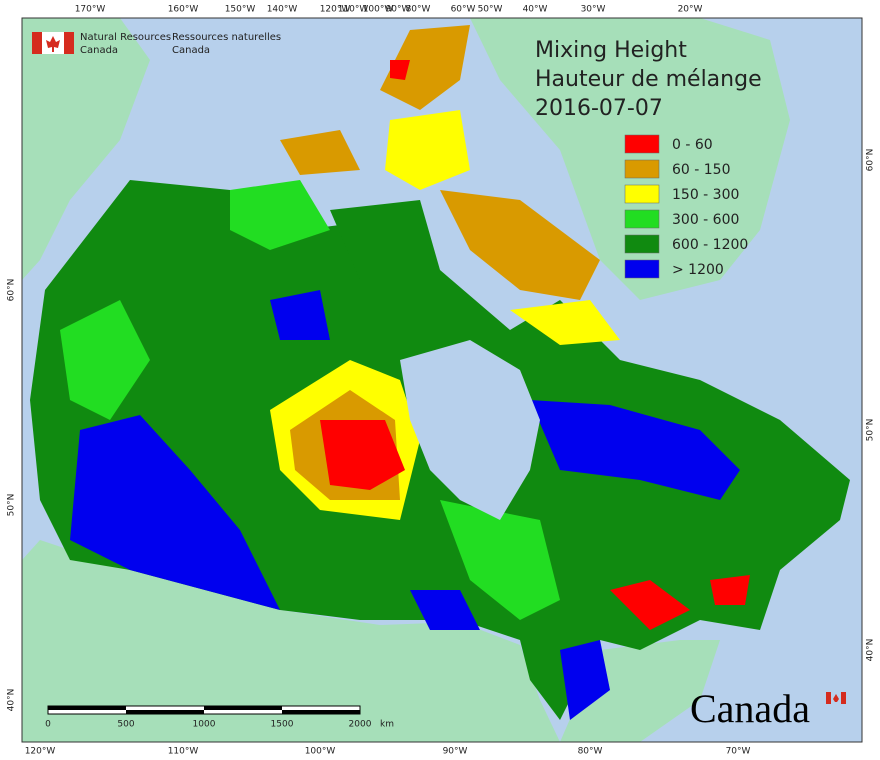  I want to click on logo, so click(53, 43).